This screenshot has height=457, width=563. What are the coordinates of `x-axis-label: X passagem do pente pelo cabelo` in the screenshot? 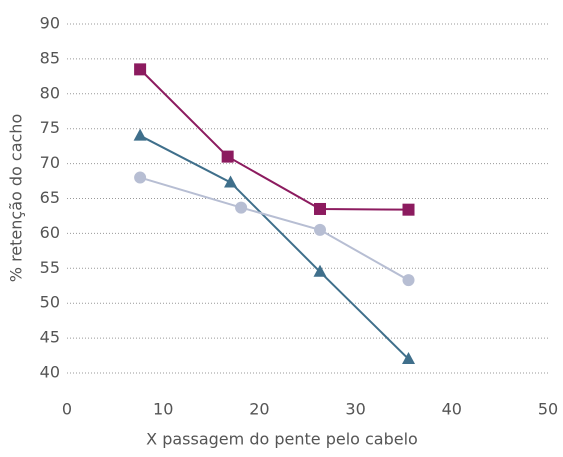 It's located at (282, 439).